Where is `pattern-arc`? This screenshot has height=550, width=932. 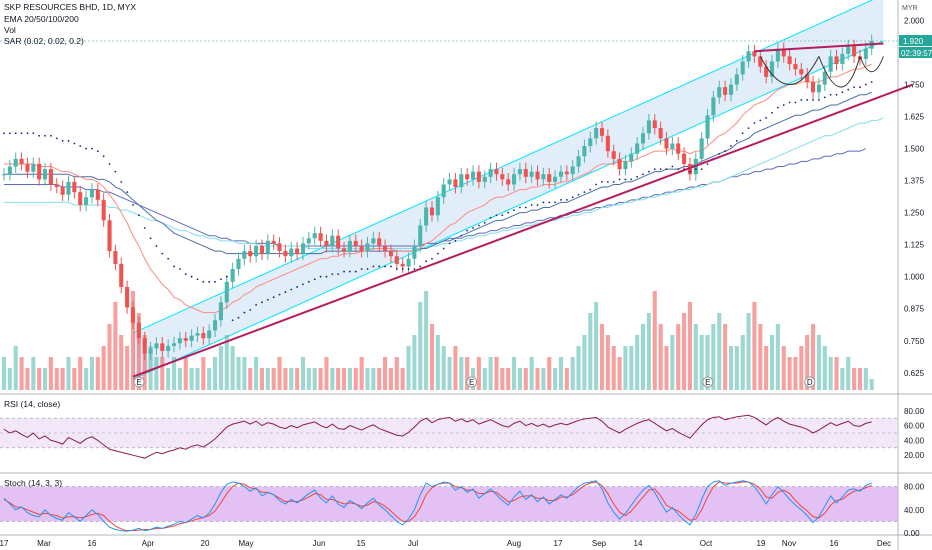
pattern-arc is located at coordinates (871, 64).